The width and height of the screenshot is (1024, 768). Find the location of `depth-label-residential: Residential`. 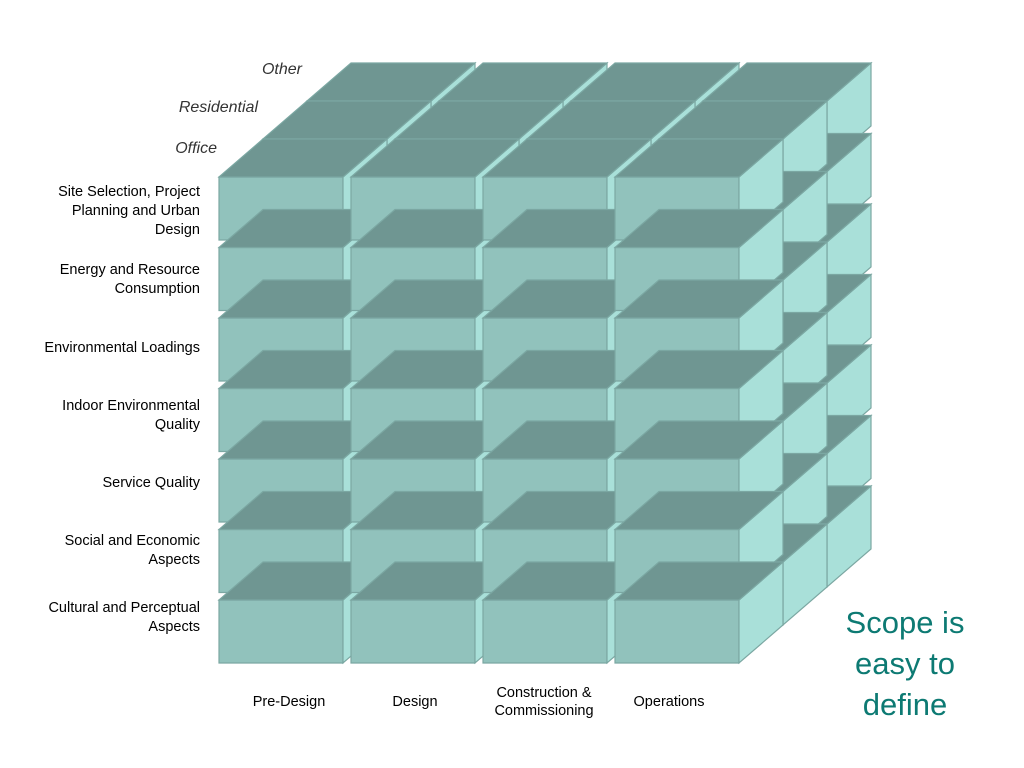

depth-label-residential: Residential is located at coordinates (218, 107).